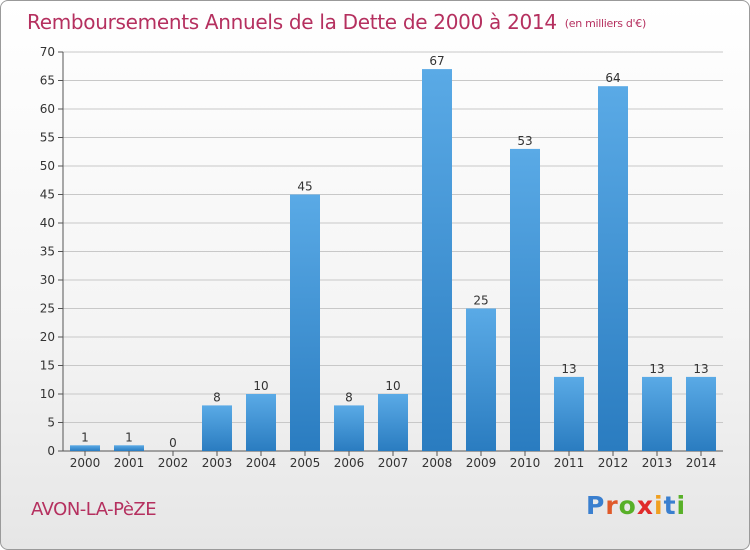  What do you see at coordinates (47, 280) in the screenshot?
I see `y-tick-label: 30` at bounding box center [47, 280].